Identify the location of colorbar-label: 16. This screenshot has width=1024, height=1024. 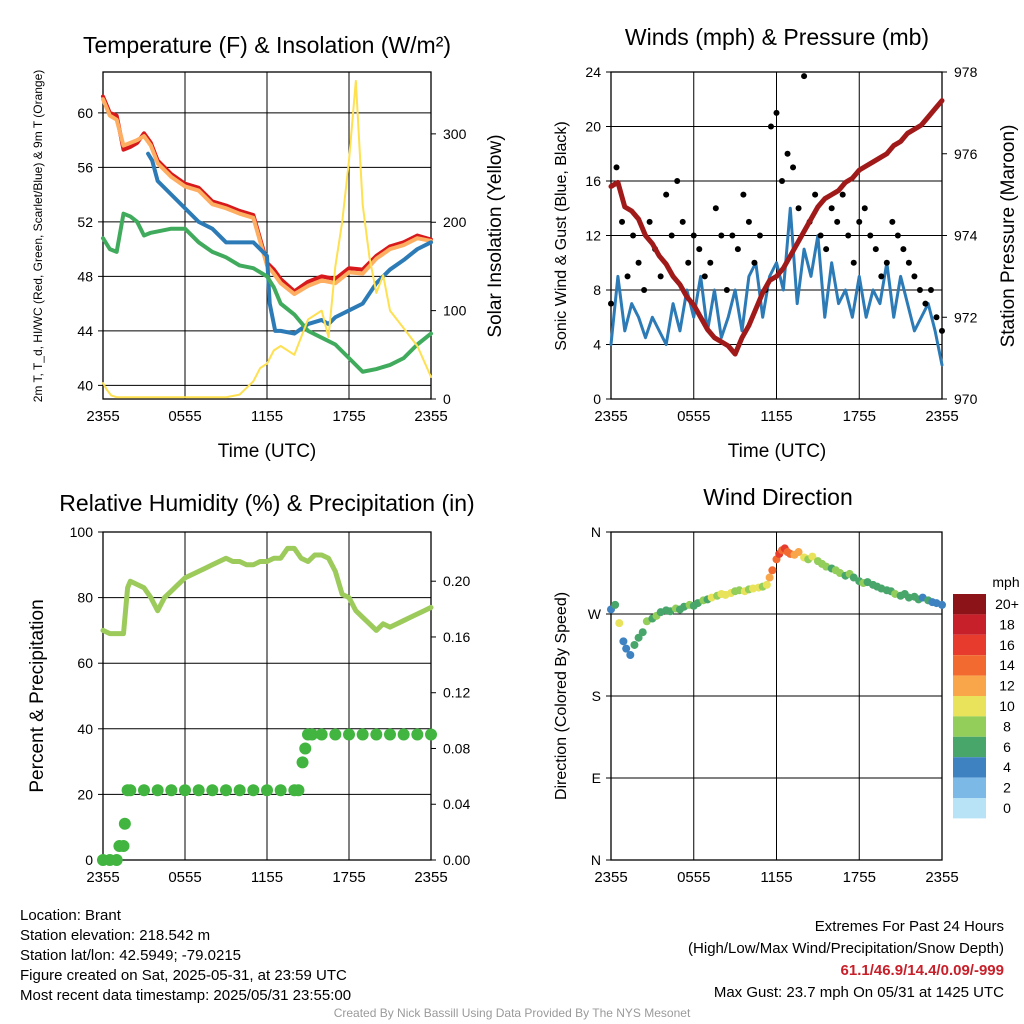
(1007, 645).